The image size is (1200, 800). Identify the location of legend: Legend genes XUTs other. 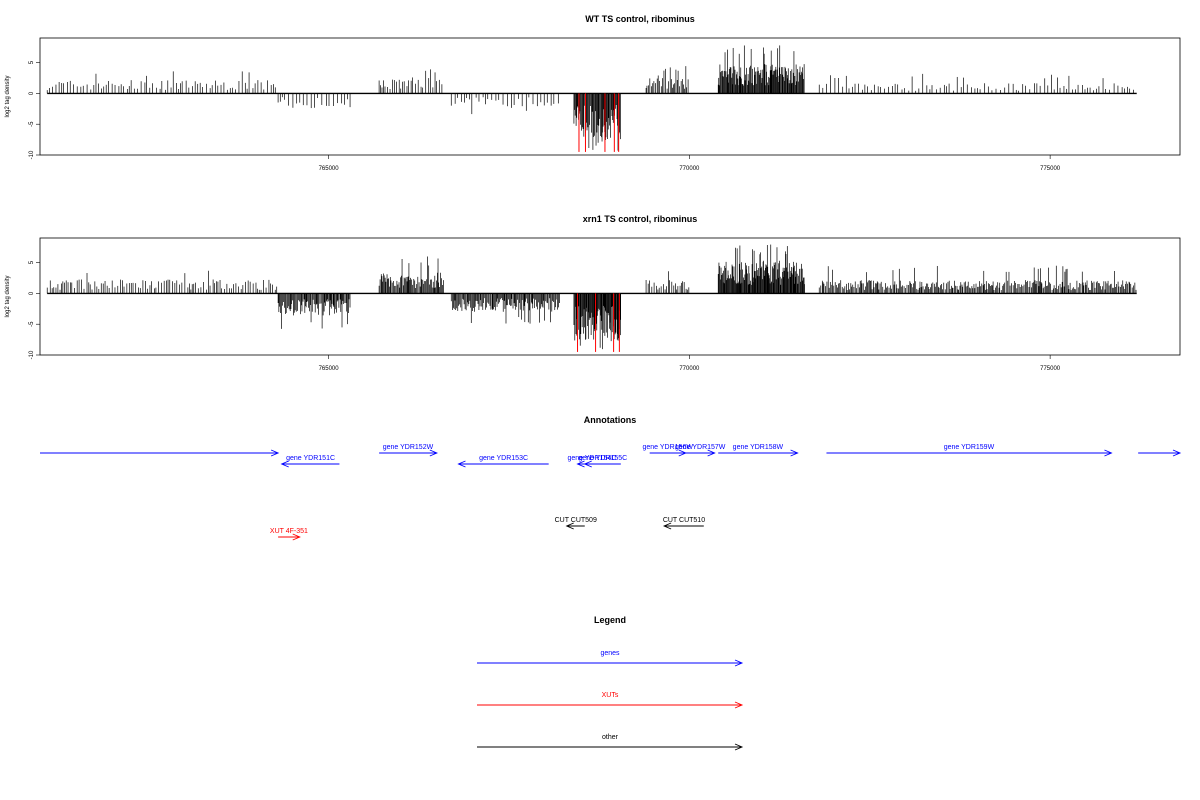
(610, 683).